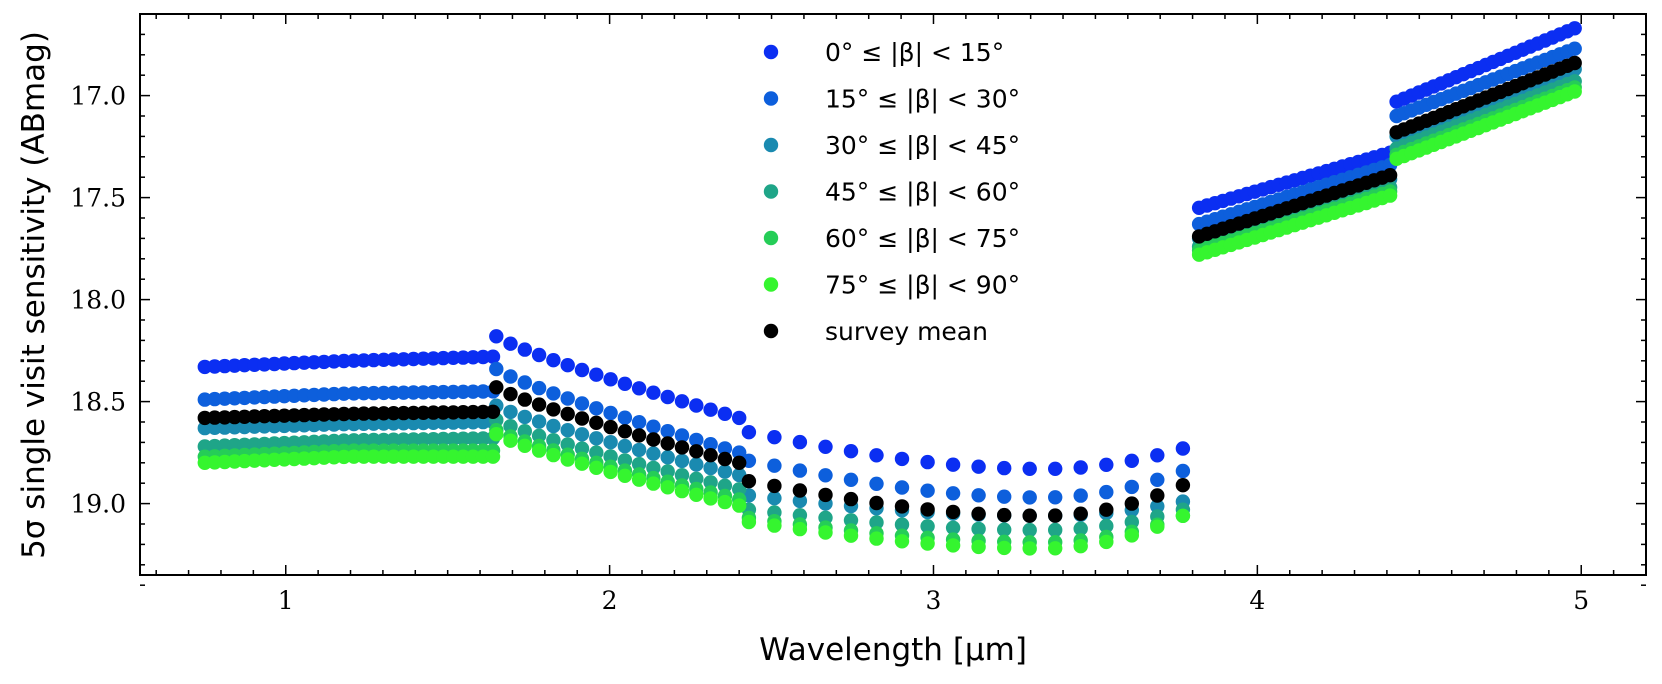 The image size is (1662, 684). I want to click on legend-label: 30° ≤ |β| < 45°, so click(922, 145).